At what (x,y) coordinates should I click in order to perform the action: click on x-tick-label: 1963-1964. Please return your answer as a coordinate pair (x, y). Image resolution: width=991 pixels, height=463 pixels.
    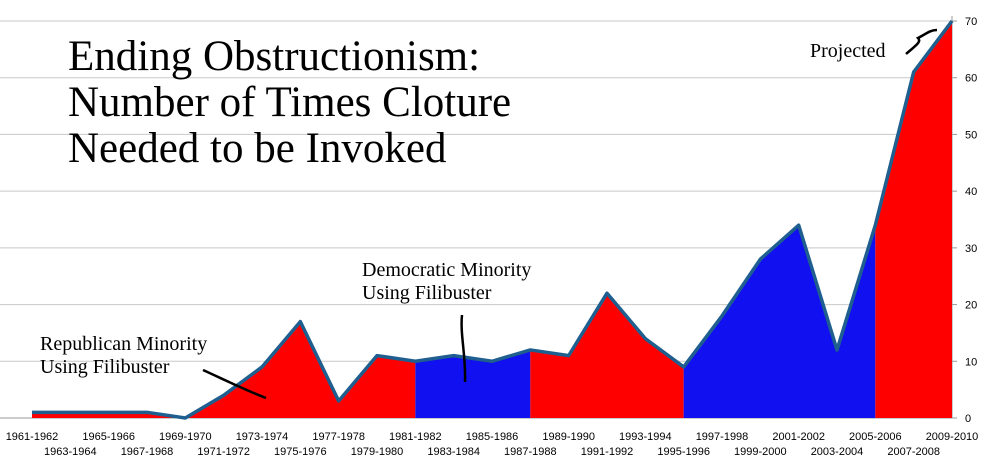
    Looking at the image, I should click on (70, 452).